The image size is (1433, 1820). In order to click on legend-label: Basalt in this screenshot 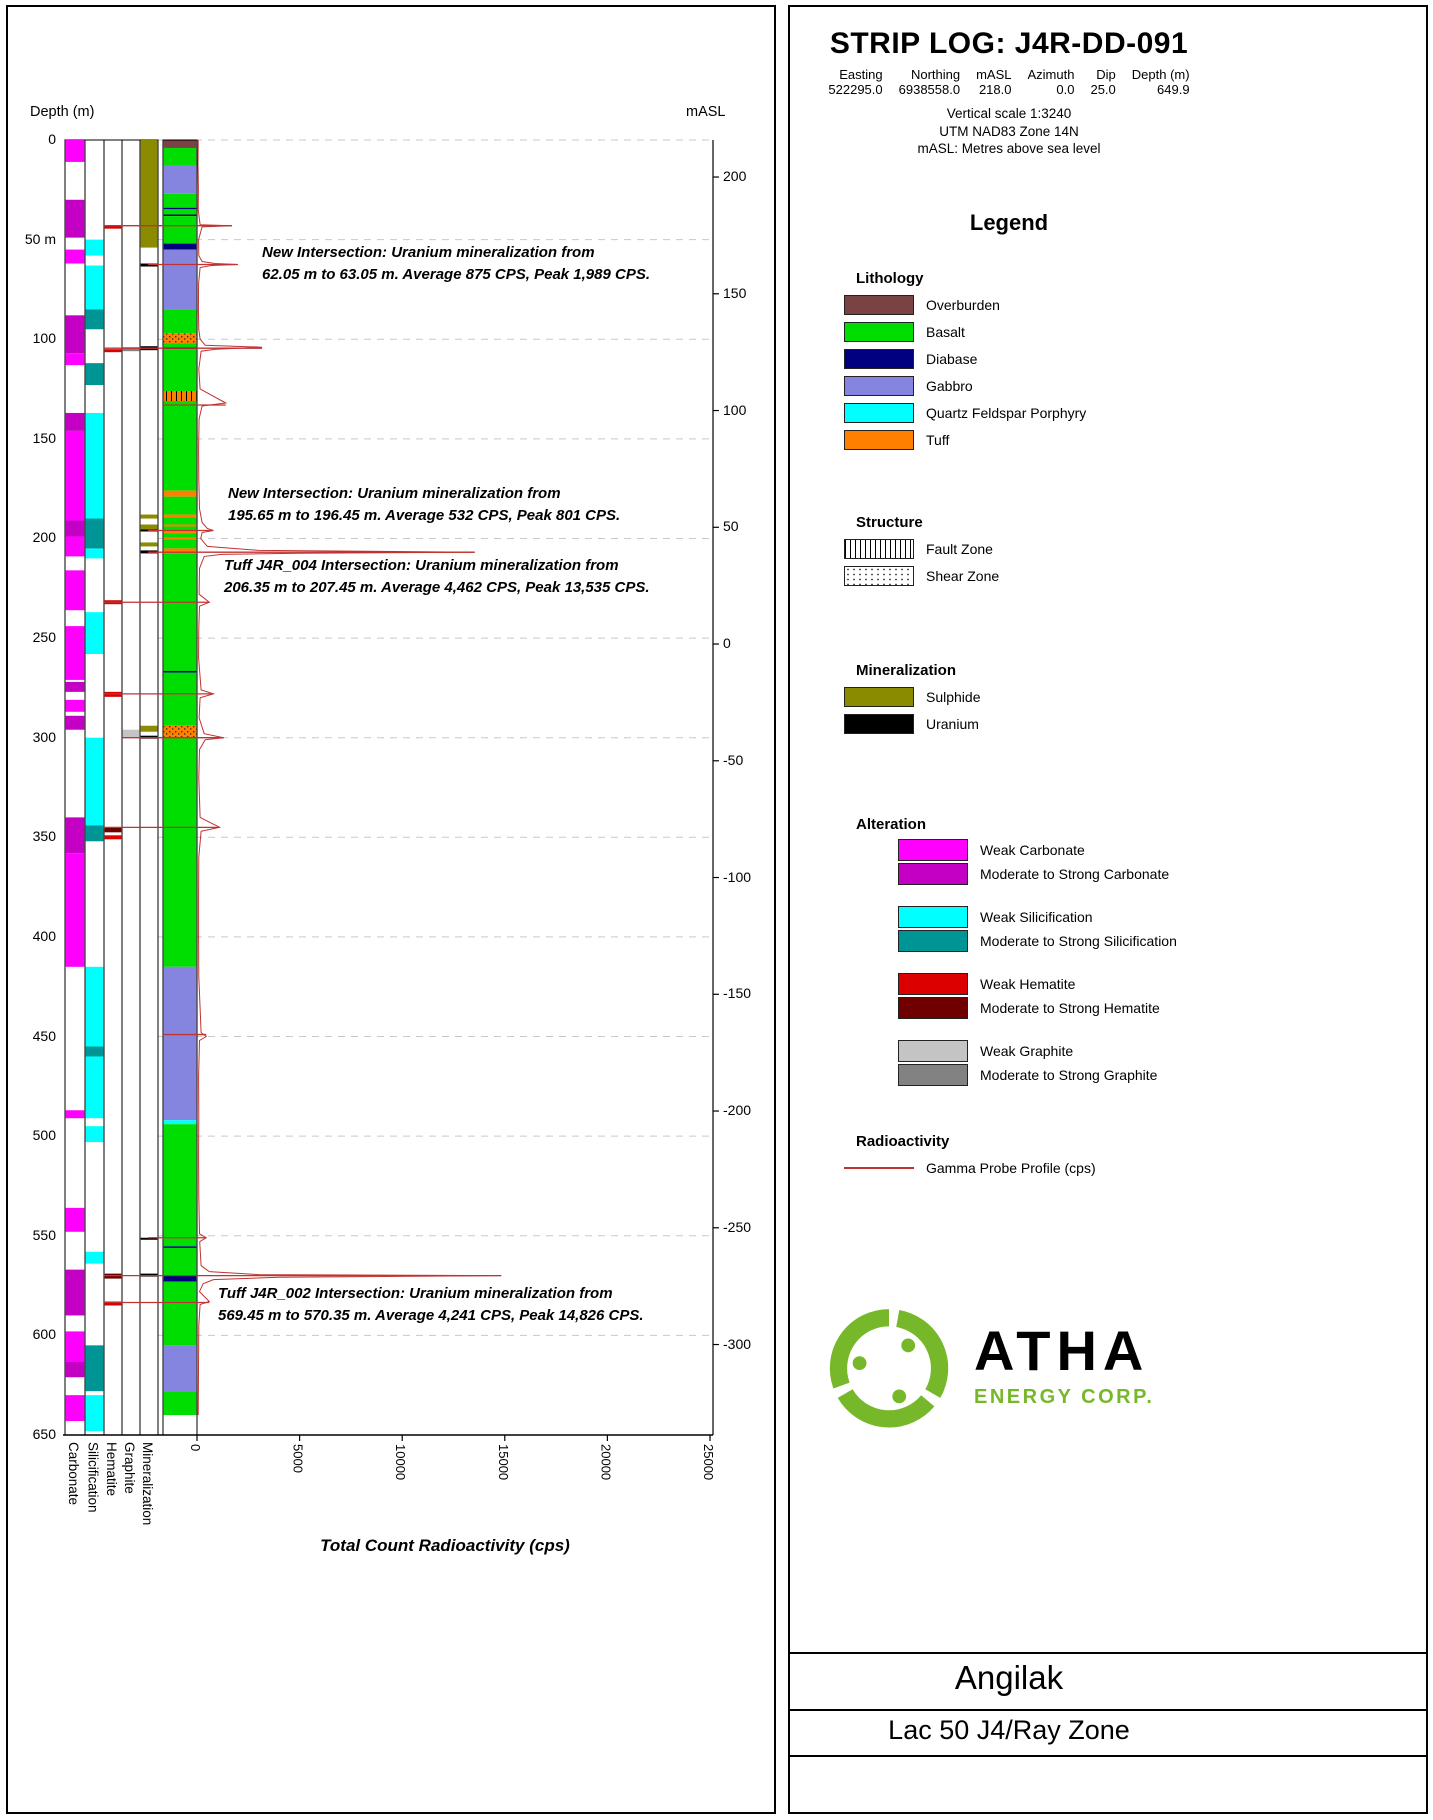, I will do `click(945, 331)`.